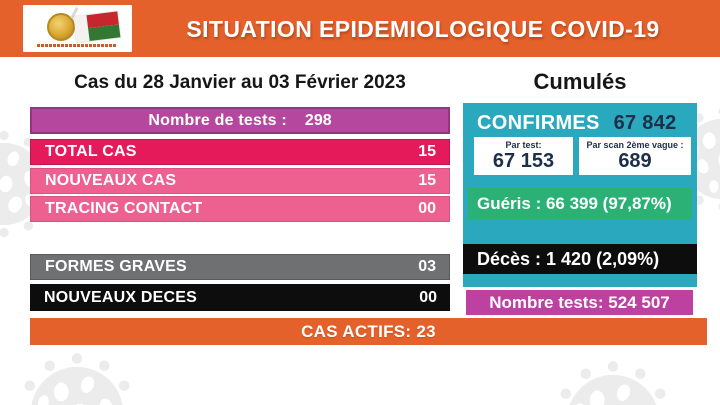 This screenshot has width=720, height=405. I want to click on nombre-de-tests-bar: Nombre de tests : 298, so click(240, 120).